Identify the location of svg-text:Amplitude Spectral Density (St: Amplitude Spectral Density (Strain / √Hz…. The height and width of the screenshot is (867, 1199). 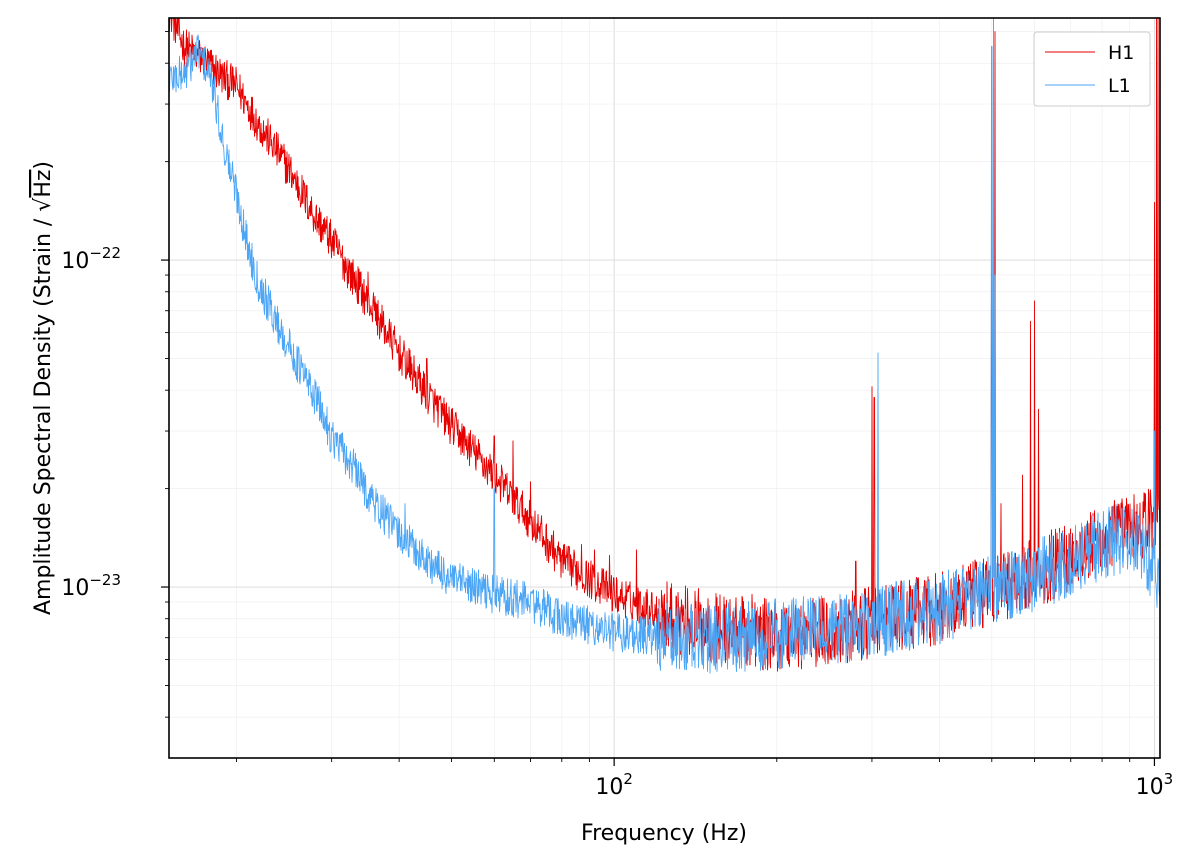
(43, 388).